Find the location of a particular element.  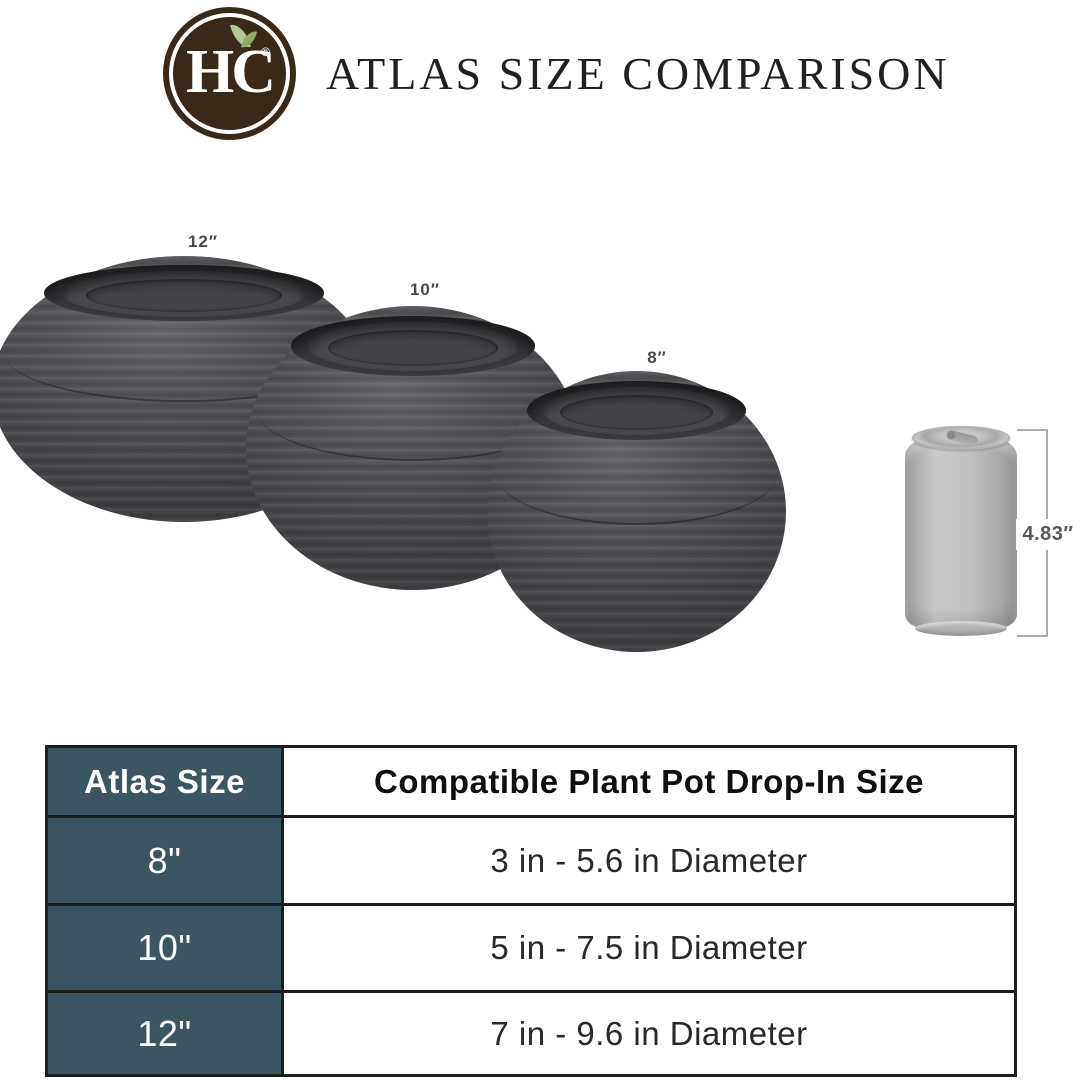

planter-10-size-label: 10″ is located at coordinates (425, 289).